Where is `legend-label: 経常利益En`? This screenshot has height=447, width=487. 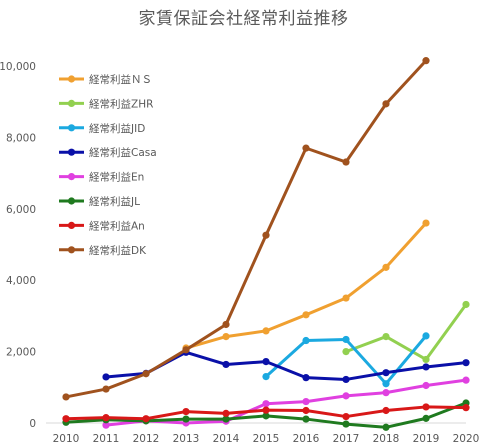
legend-label: 経常利益En is located at coordinates (116, 177).